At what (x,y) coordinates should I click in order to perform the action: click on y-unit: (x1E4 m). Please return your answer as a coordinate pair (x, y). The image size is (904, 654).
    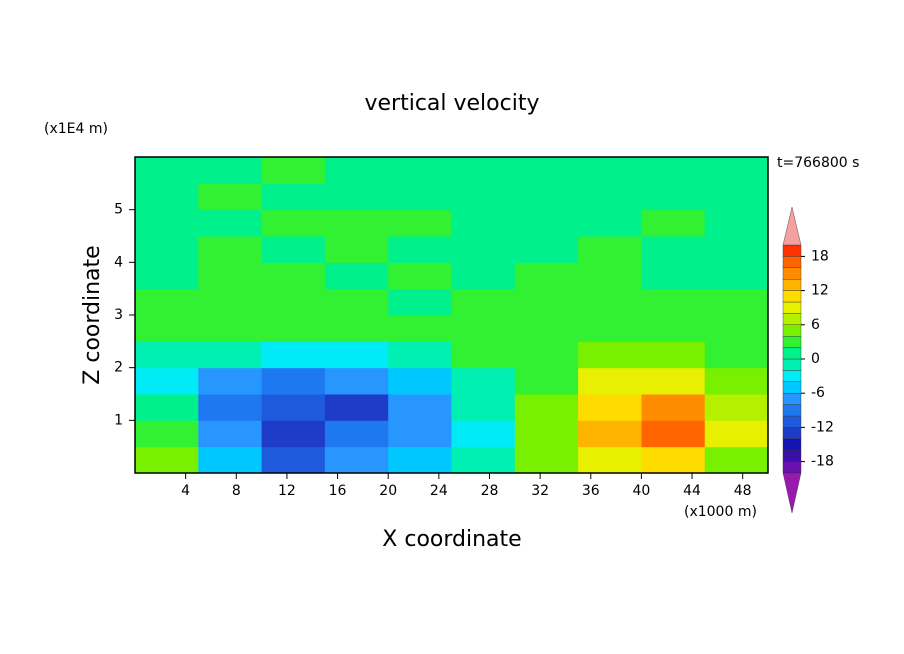
    Looking at the image, I should click on (76, 129).